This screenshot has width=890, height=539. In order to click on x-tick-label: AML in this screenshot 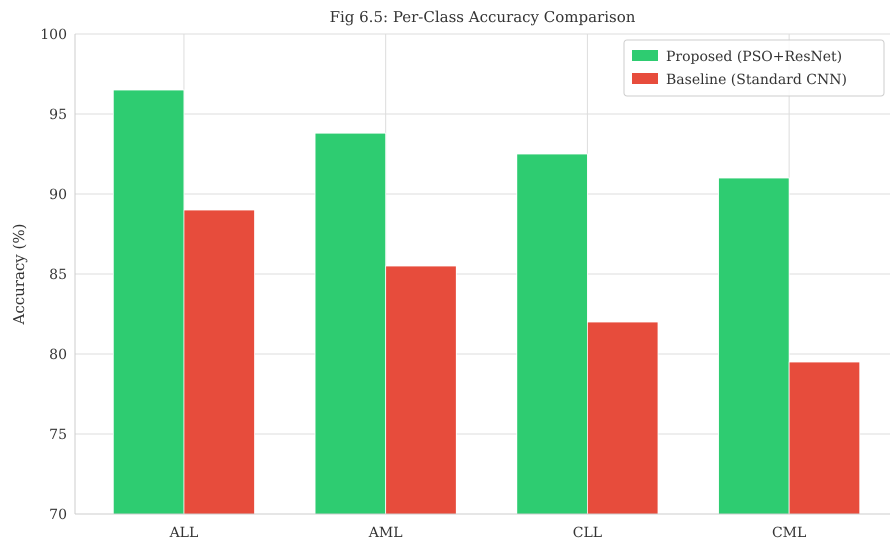, I will do `click(385, 531)`.